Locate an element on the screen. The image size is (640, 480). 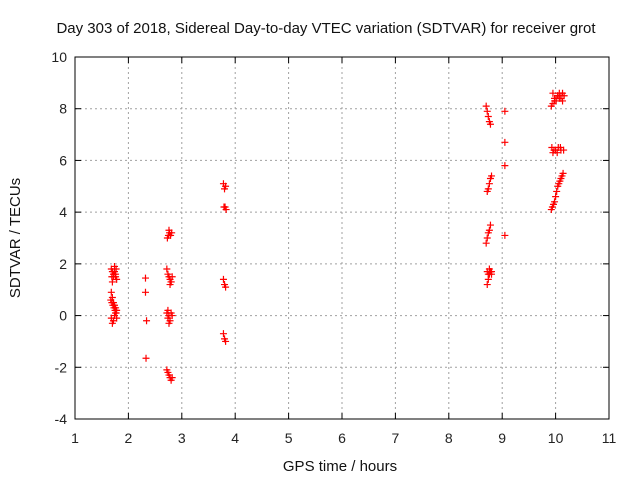
x-tick-label: 8 is located at coordinates (449, 438).